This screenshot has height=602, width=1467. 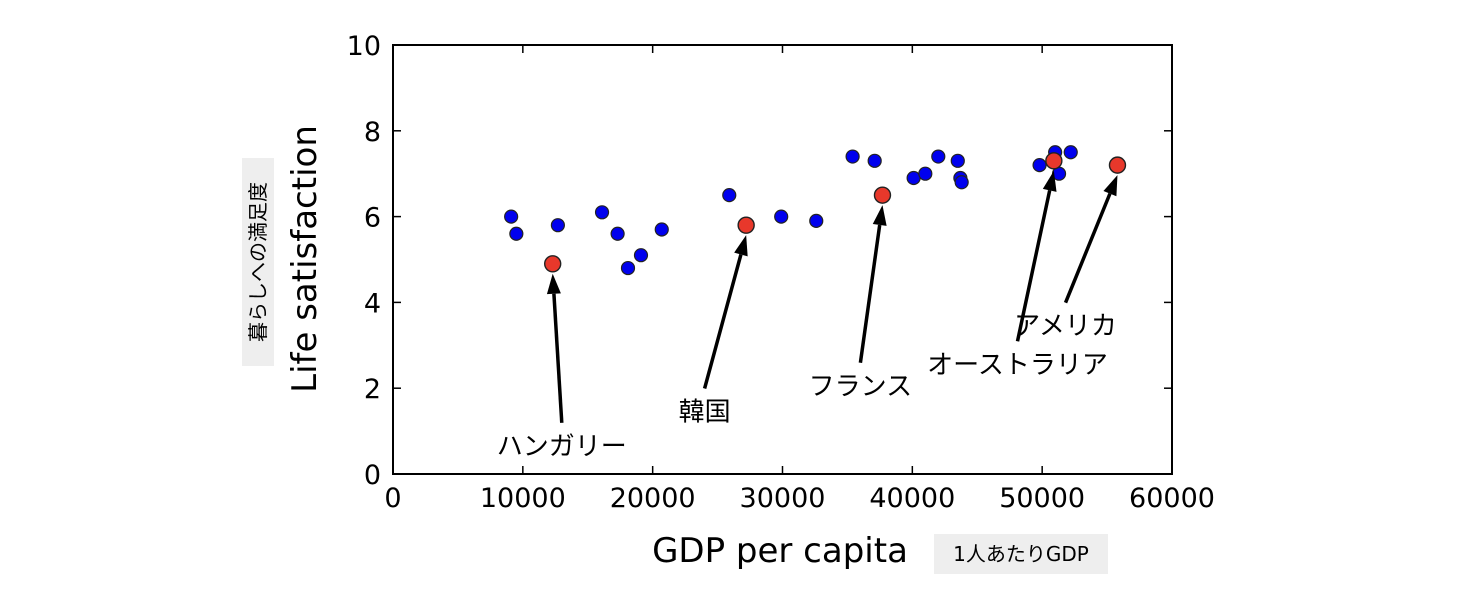 I want to click on xlabel-note-background, so click(x=1021, y=554).